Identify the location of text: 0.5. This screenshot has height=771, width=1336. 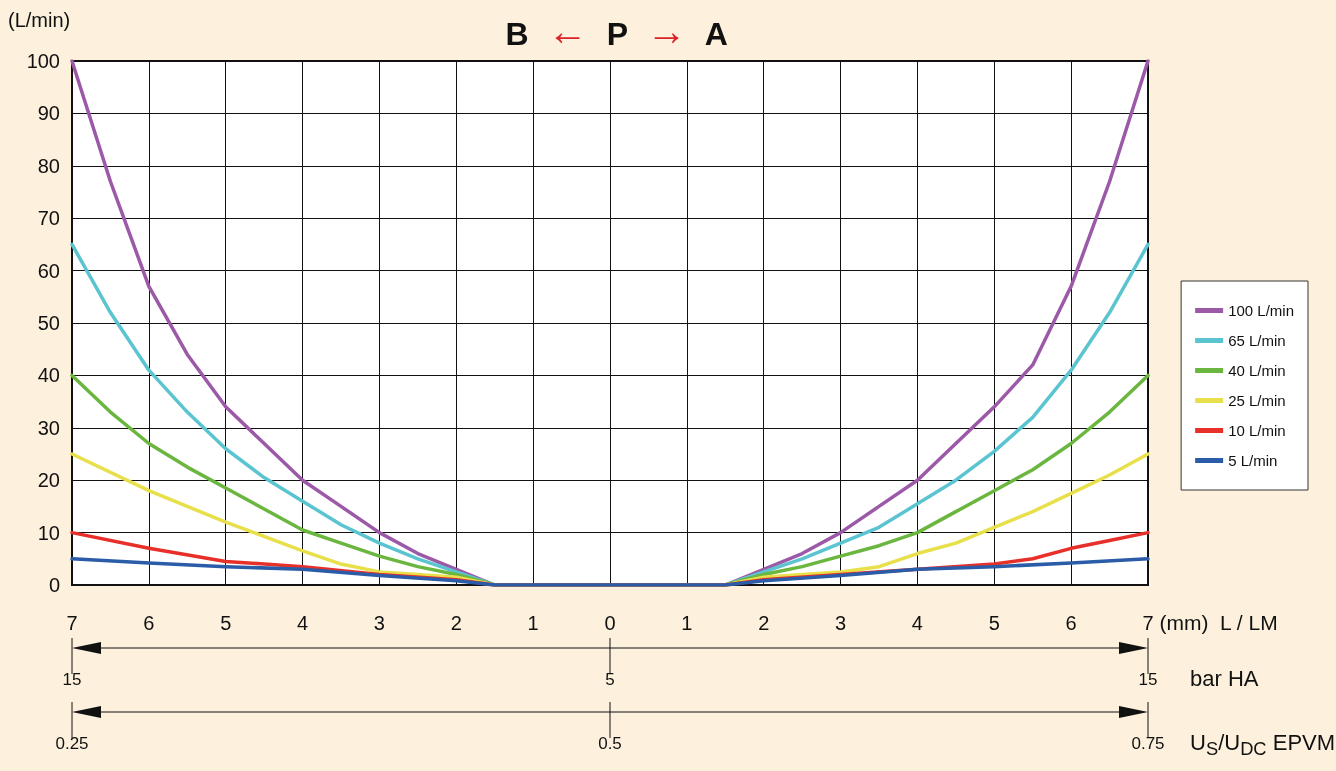
(610, 744).